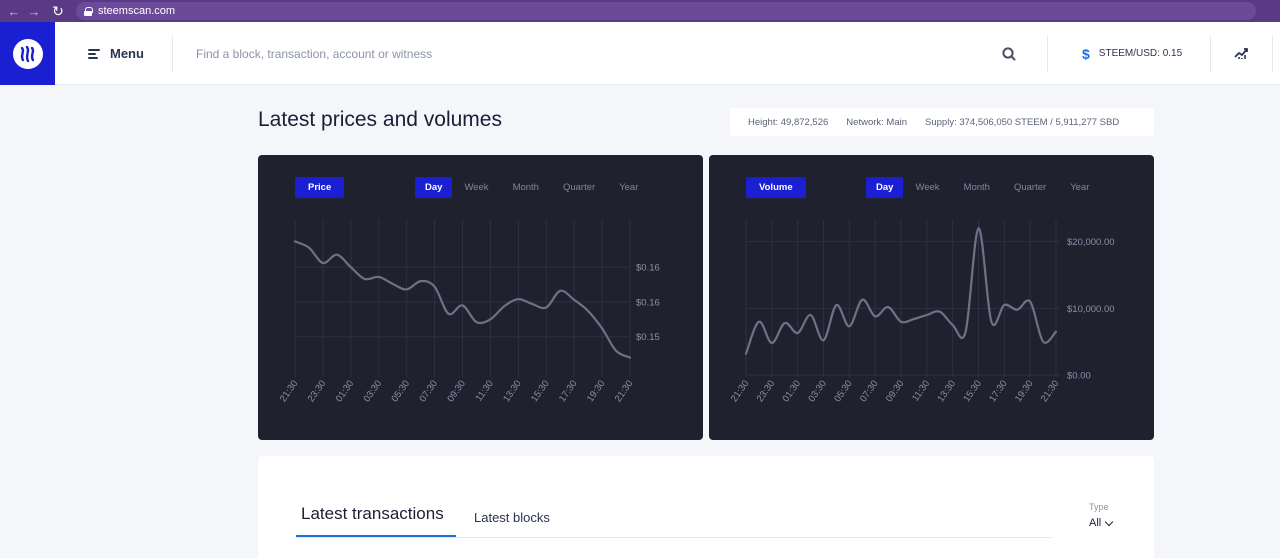  Describe the element at coordinates (380, 119) in the screenshot. I see `page-title: Latest prices and volumes` at that location.